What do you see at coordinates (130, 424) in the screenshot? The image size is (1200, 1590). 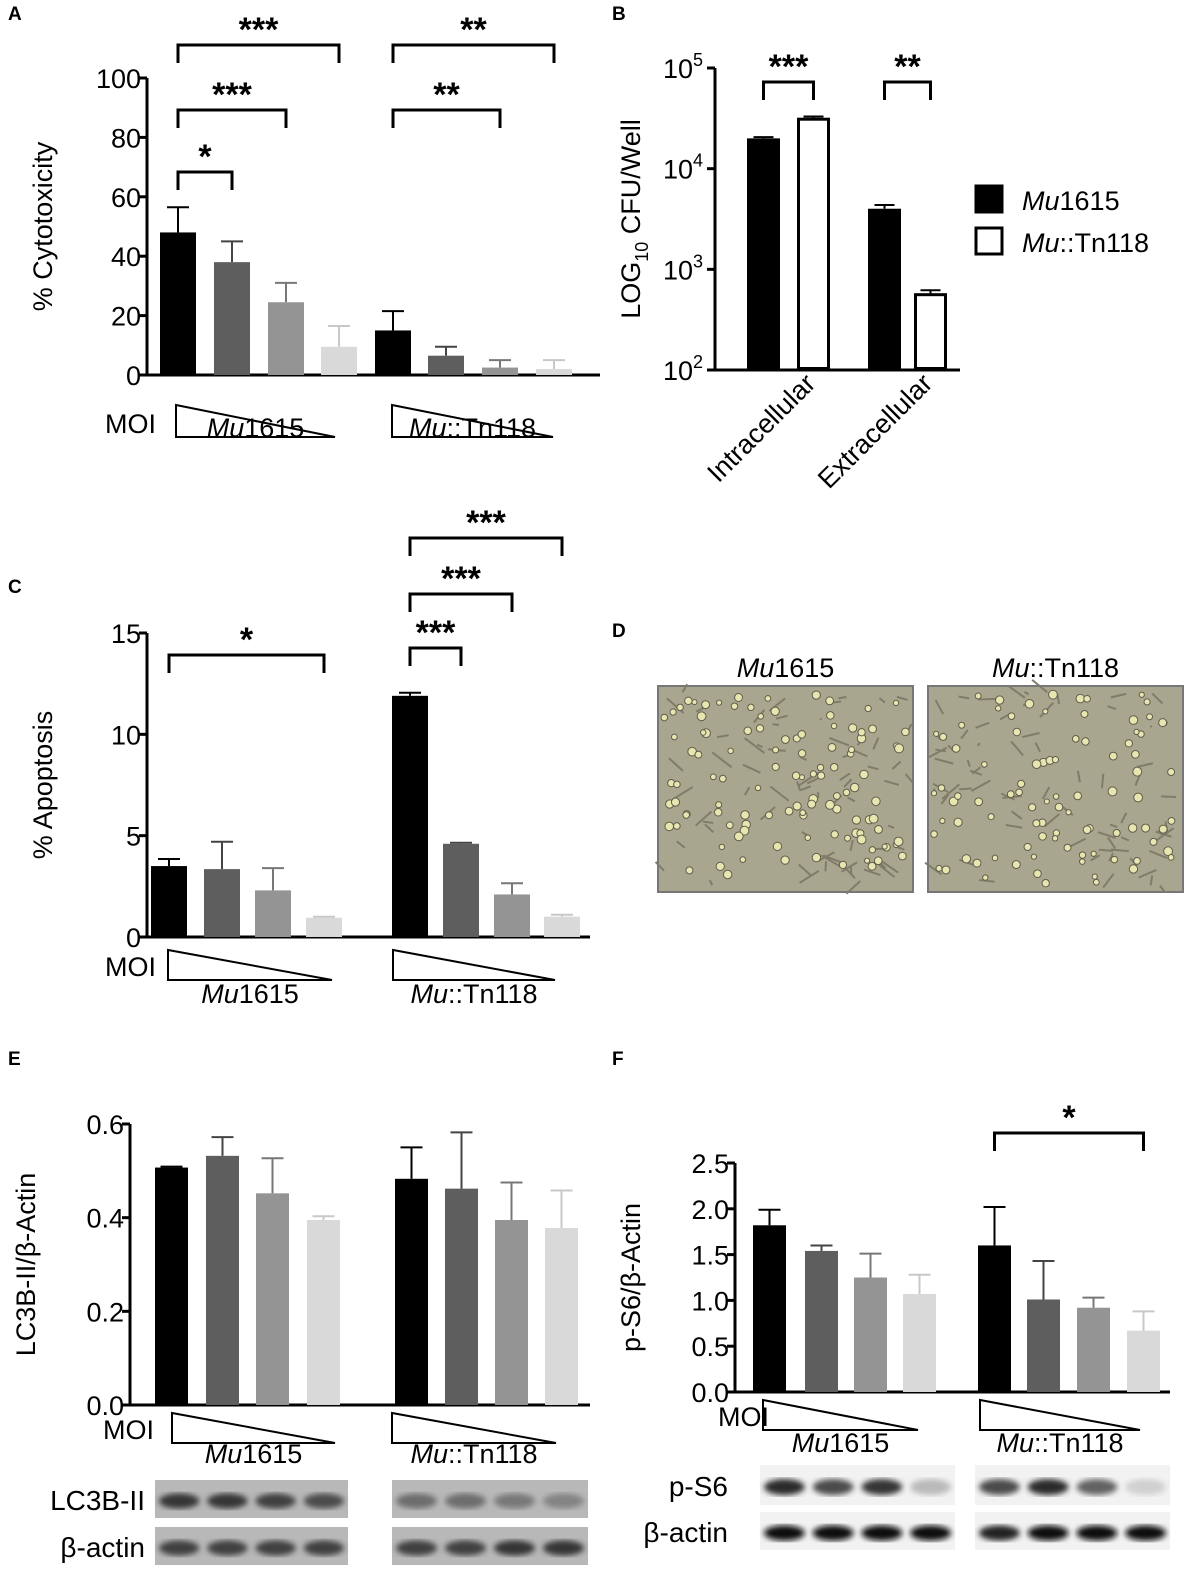 I see `moi-label: MOI` at bounding box center [130, 424].